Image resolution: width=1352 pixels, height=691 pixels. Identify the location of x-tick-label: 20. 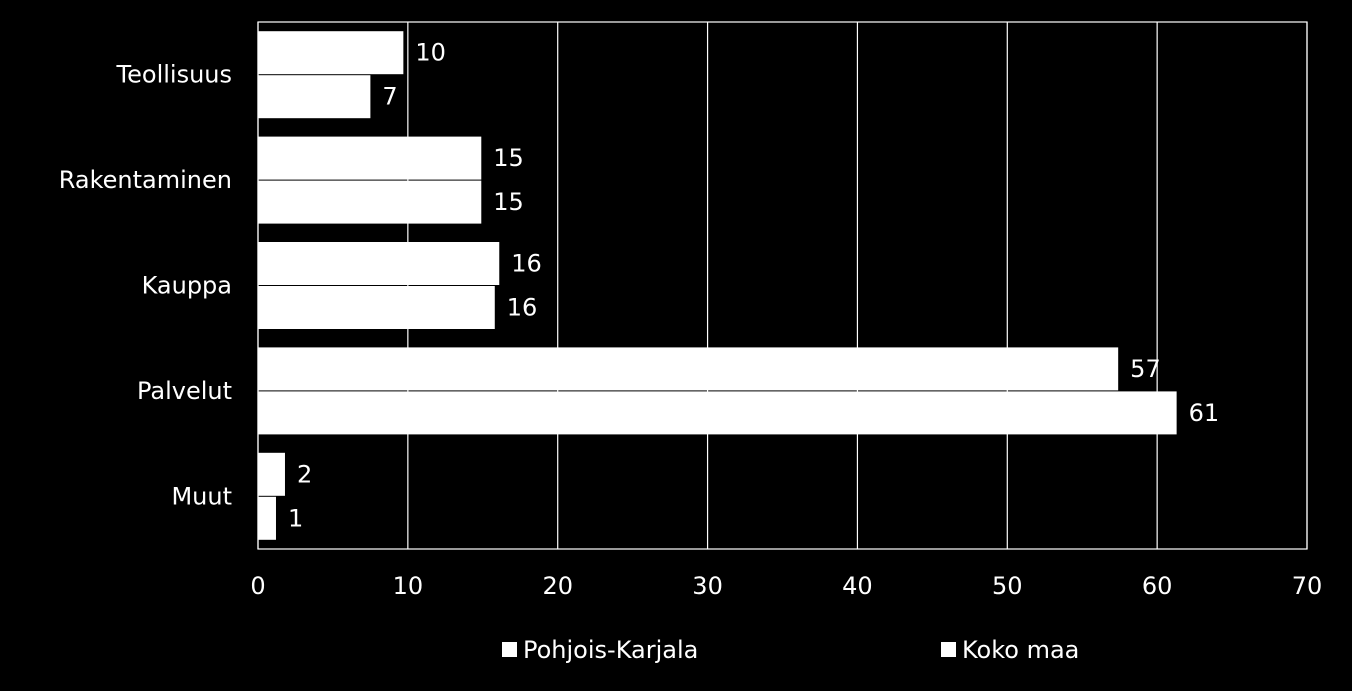
(557, 586).